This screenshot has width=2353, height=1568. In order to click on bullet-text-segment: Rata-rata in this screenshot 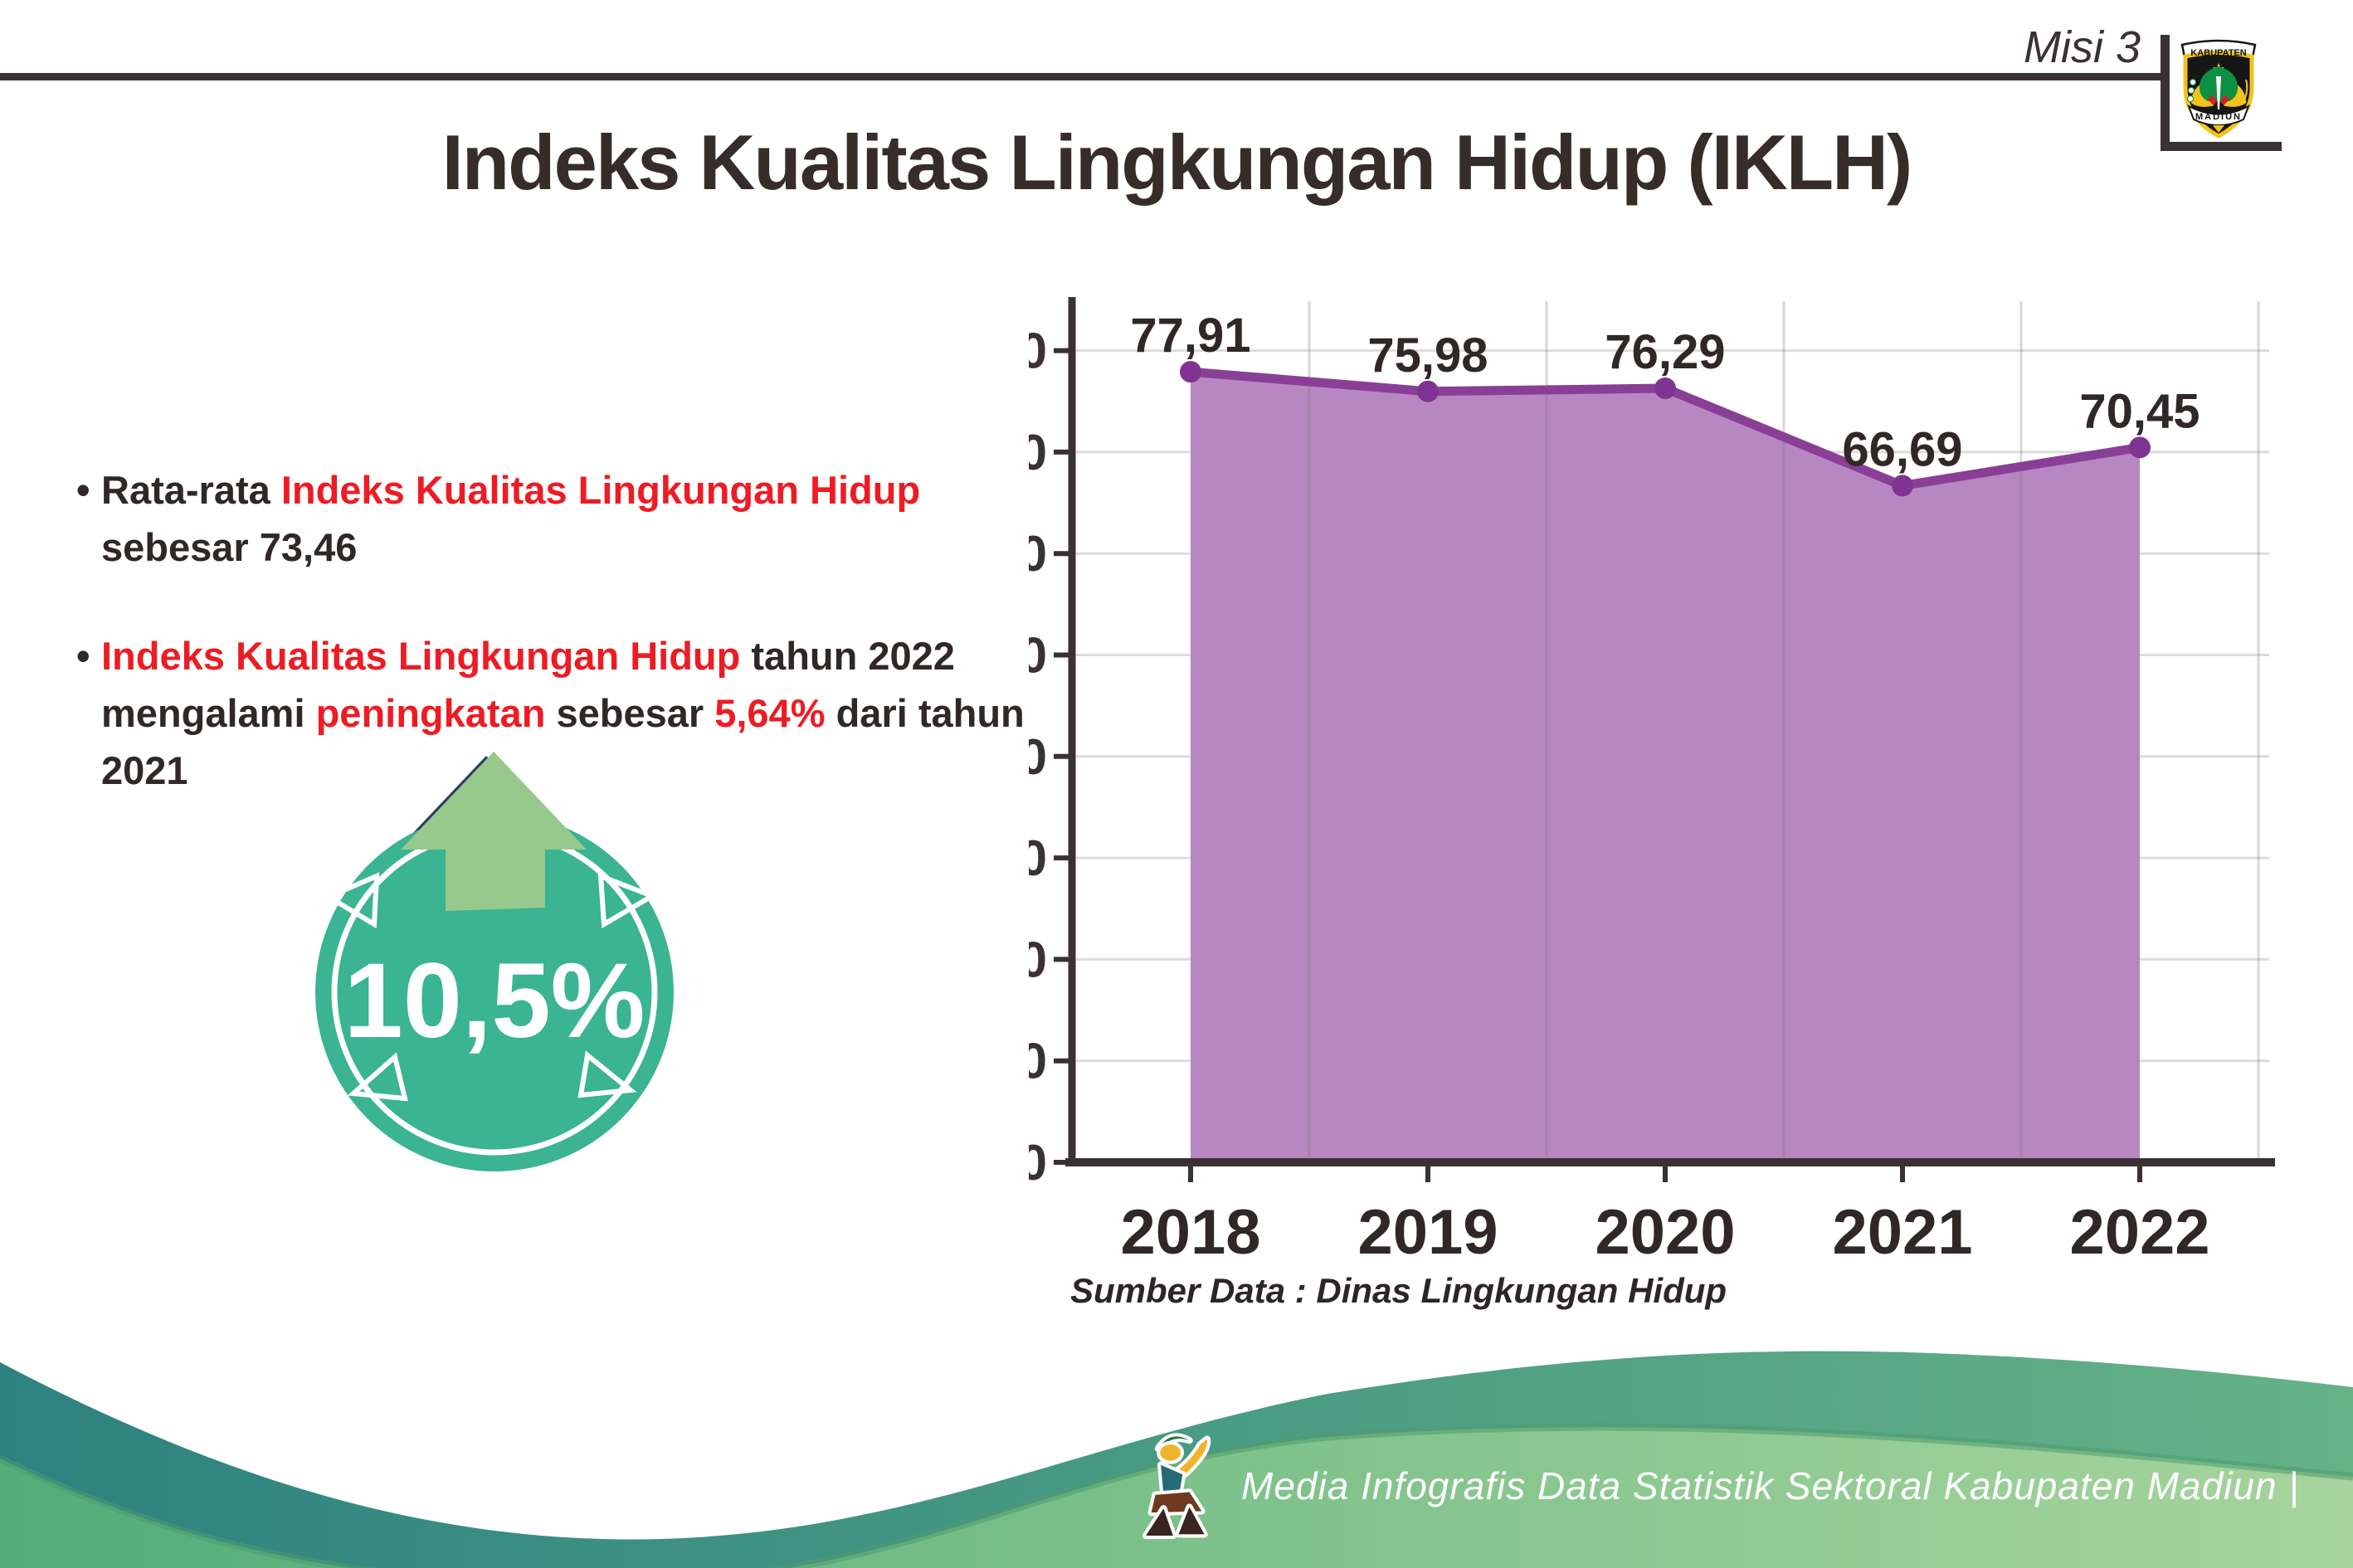, I will do `click(191, 490)`.